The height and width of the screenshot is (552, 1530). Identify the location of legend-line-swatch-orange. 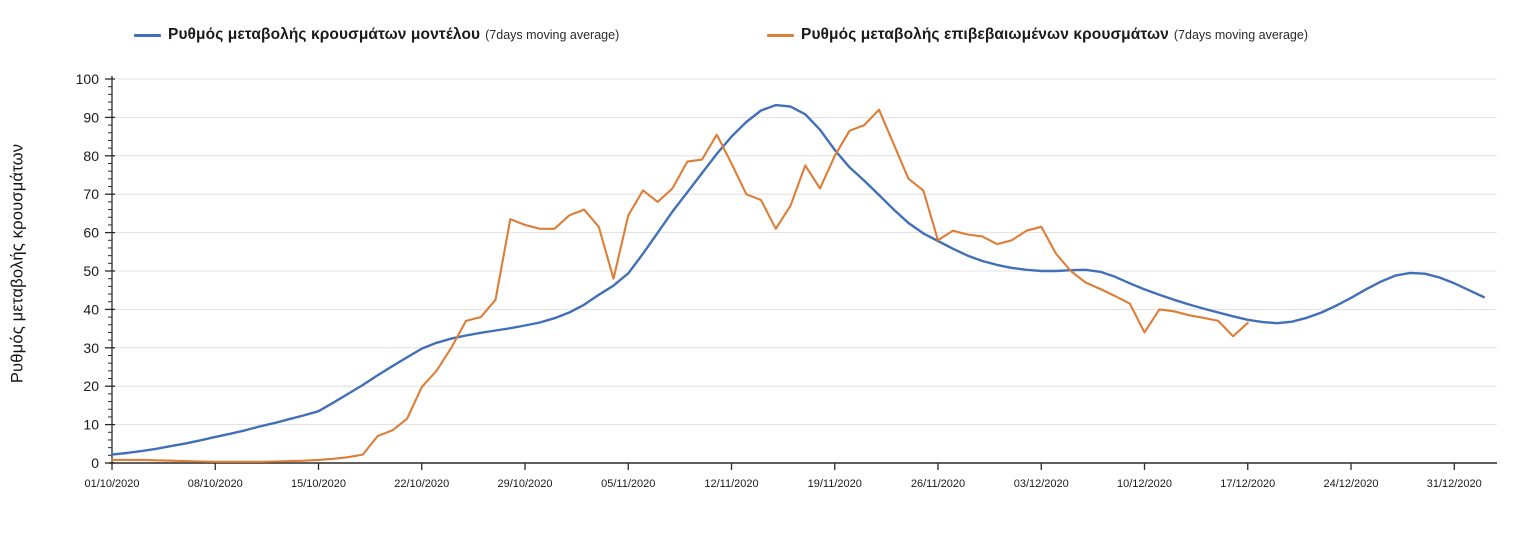
(780, 35).